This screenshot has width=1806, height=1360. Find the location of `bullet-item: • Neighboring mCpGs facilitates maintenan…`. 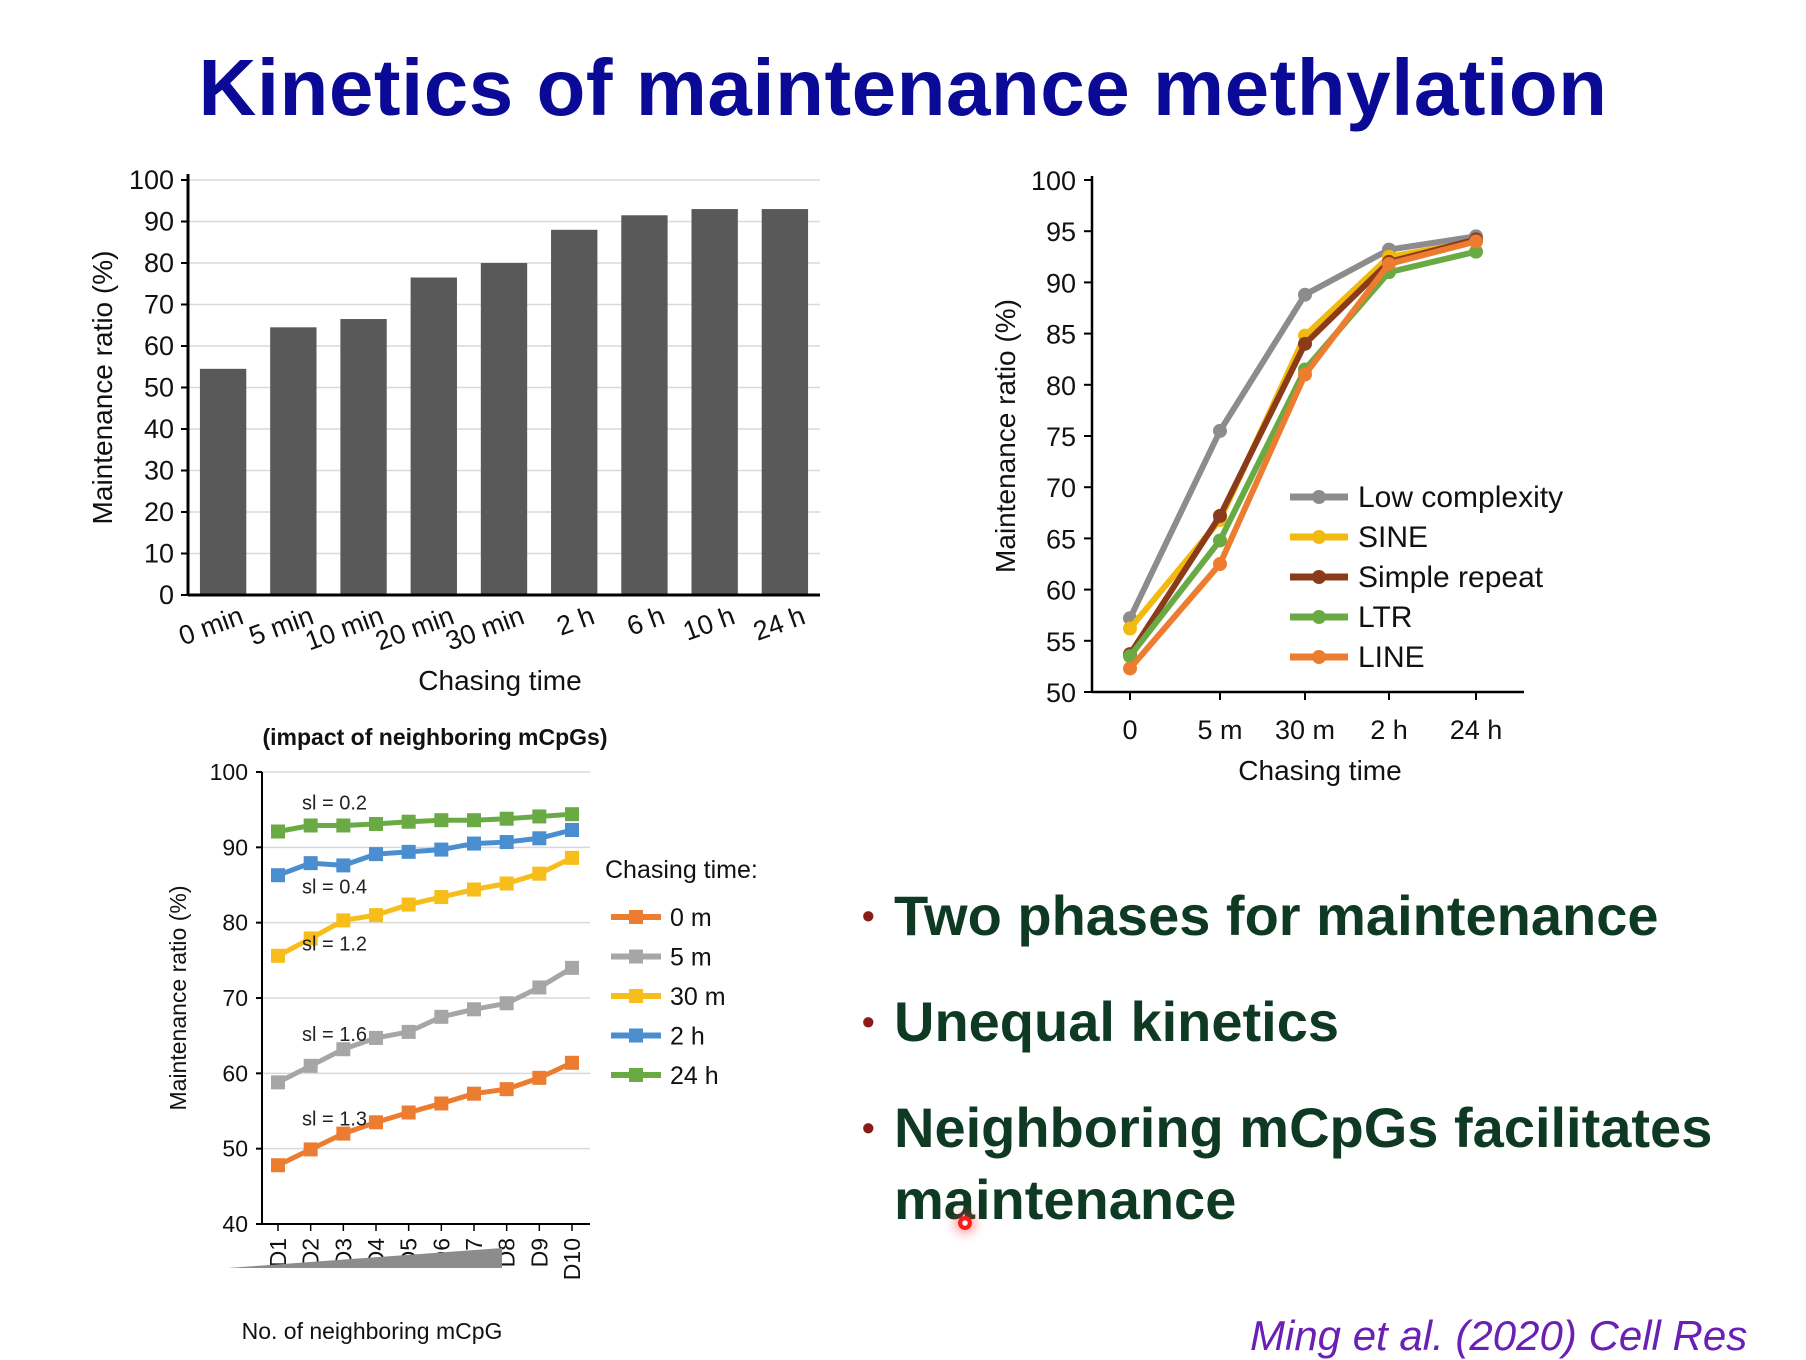

bullet-item: • Neighboring mCpGs facilitates maintenan… is located at coordinates (1330, 1164).